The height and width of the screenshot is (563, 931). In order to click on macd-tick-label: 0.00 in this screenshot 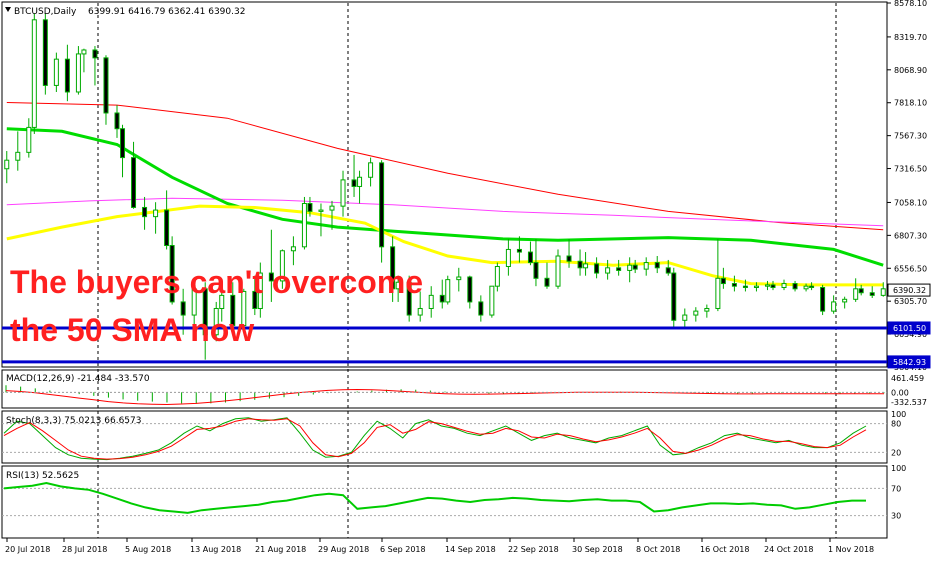, I will do `click(900, 392)`.